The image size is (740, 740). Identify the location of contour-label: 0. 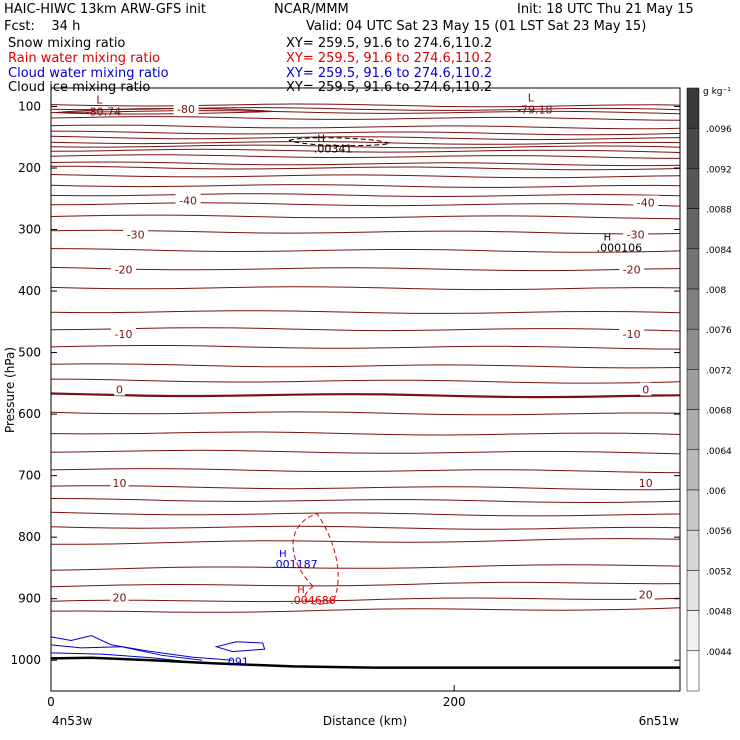
(645, 390).